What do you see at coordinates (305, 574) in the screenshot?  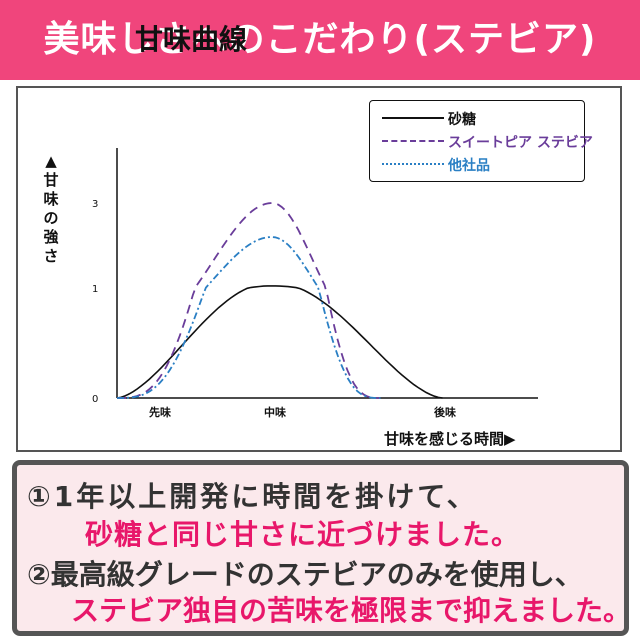 I see `feature-line-3: ②最高級グレードのステビアのみを使用し、` at bounding box center [305, 574].